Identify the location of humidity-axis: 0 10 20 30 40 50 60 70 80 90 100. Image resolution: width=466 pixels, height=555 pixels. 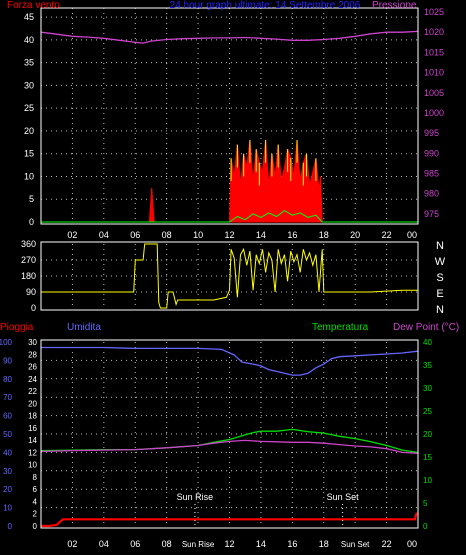
(6, 434).